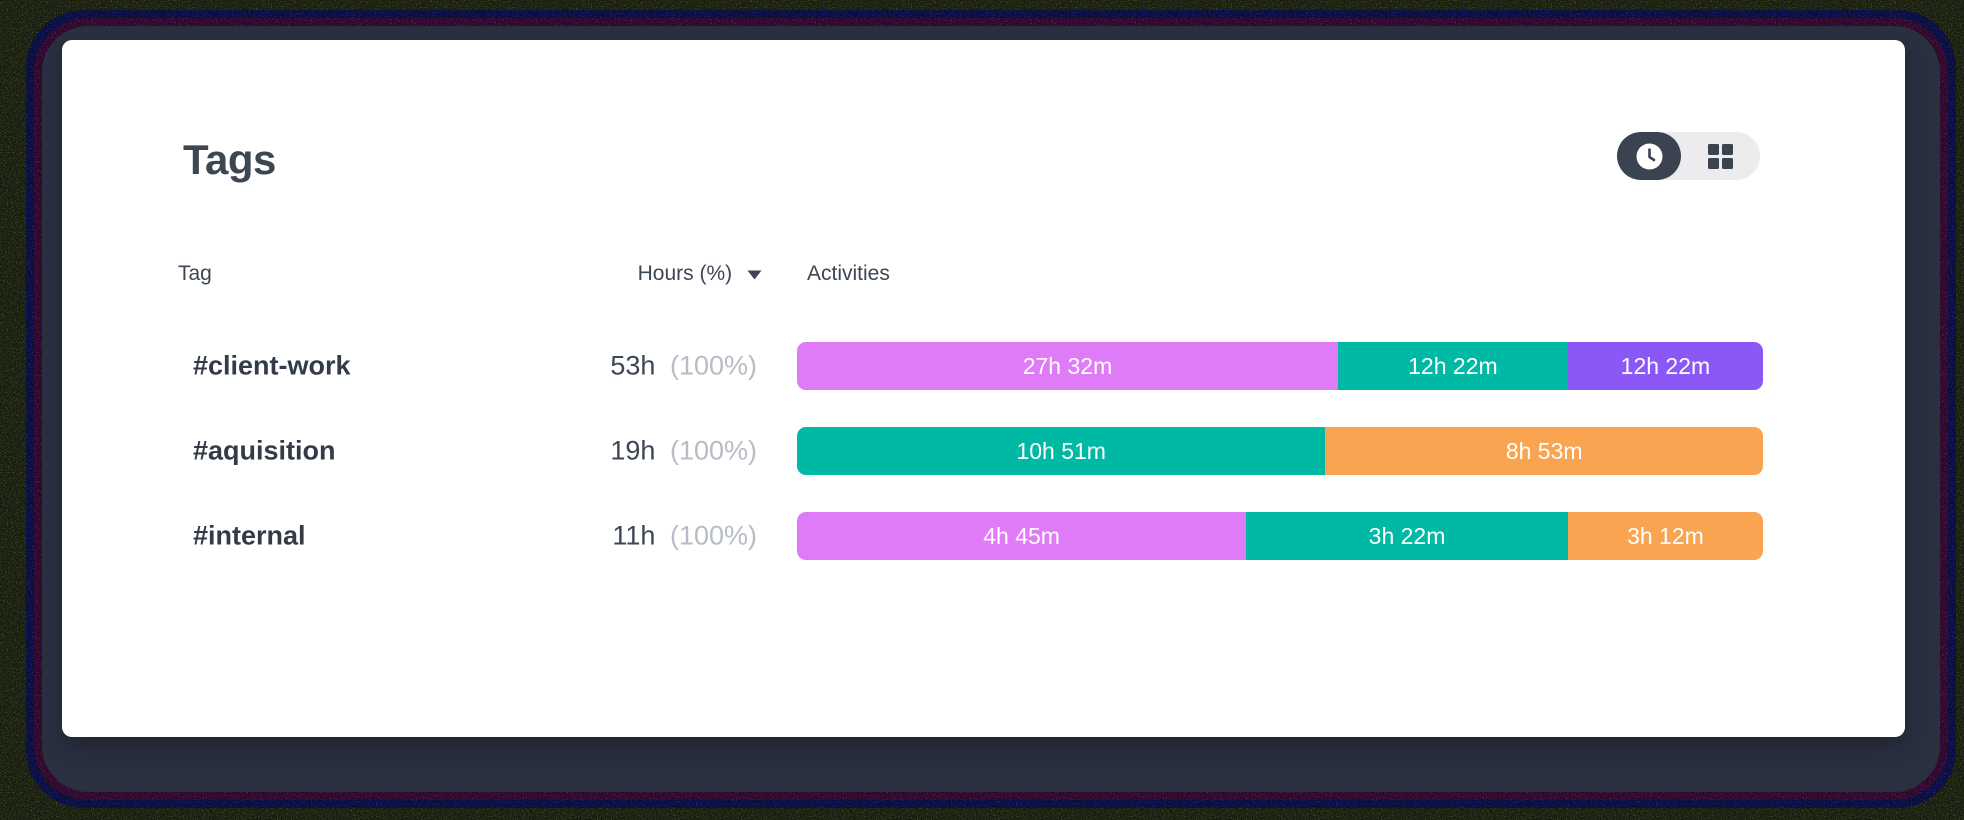  I want to click on column-header-tag: Tag, so click(195, 273).